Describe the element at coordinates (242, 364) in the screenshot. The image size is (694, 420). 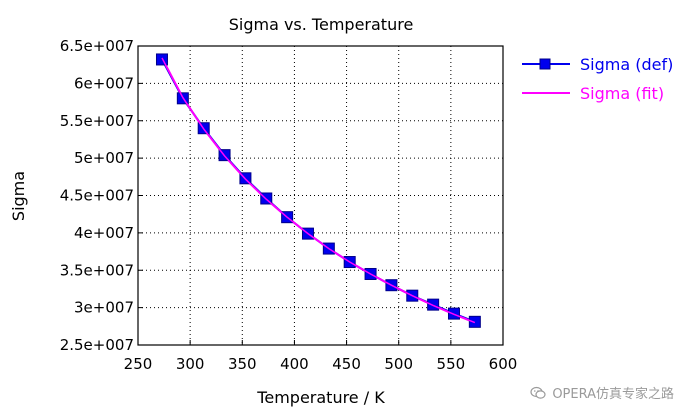
I see `x-tick-label: 350` at that location.